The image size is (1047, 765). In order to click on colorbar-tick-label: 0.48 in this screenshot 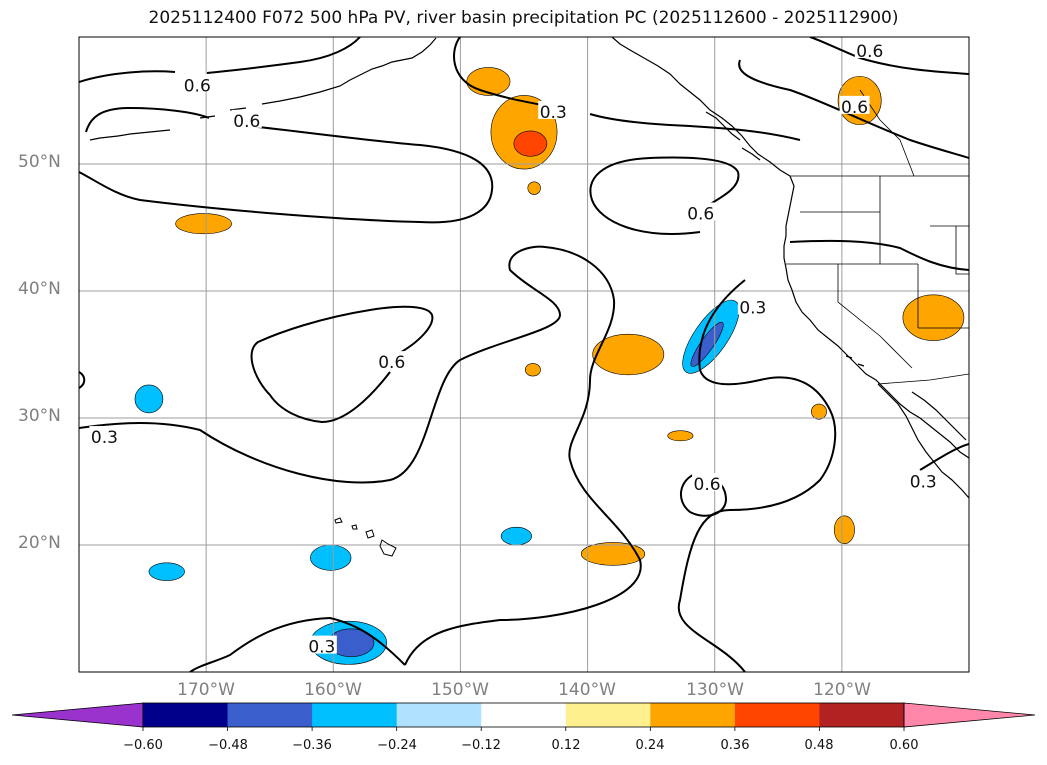, I will do `click(819, 745)`.